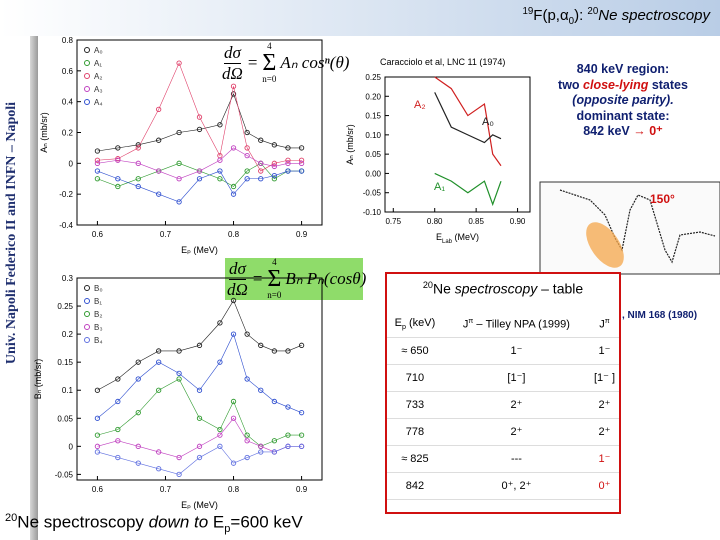 This screenshot has width=720, height=540. What do you see at coordinates (98, 314) in the screenshot?
I see `legend-label: B₂` at bounding box center [98, 314].